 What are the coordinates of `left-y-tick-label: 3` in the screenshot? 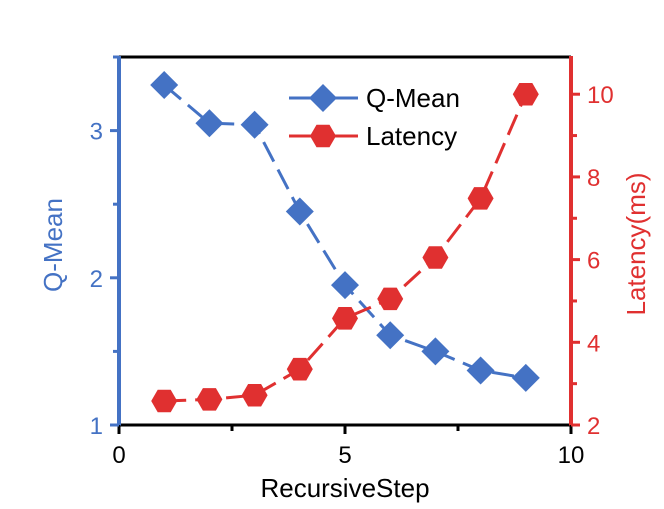 It's located at (96, 132).